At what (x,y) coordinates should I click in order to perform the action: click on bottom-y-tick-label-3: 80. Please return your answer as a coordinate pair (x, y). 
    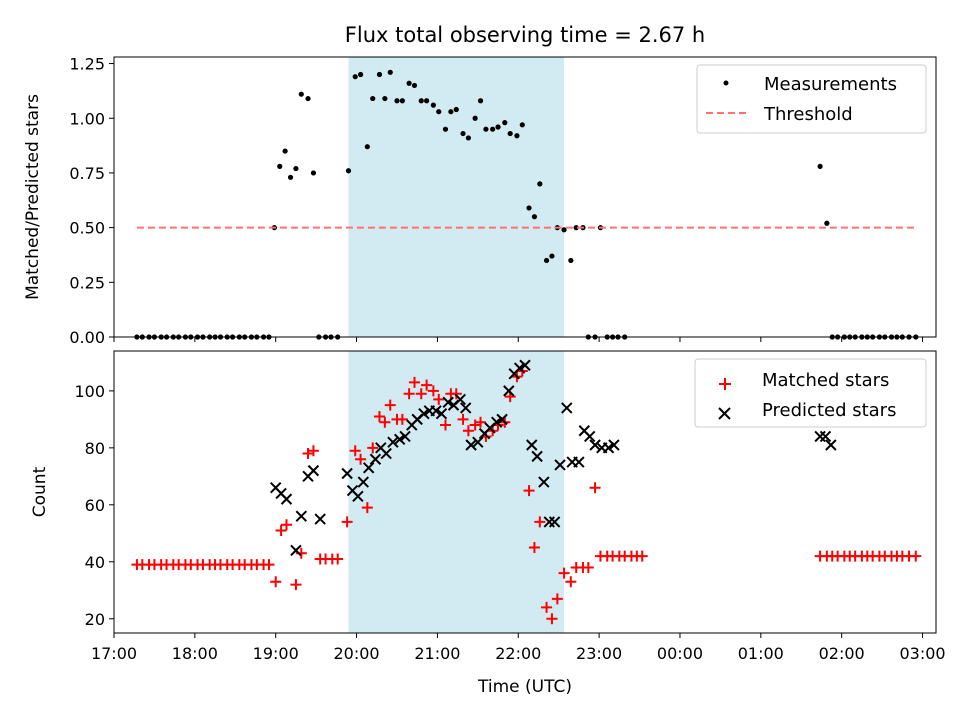
    Looking at the image, I should click on (95, 448).